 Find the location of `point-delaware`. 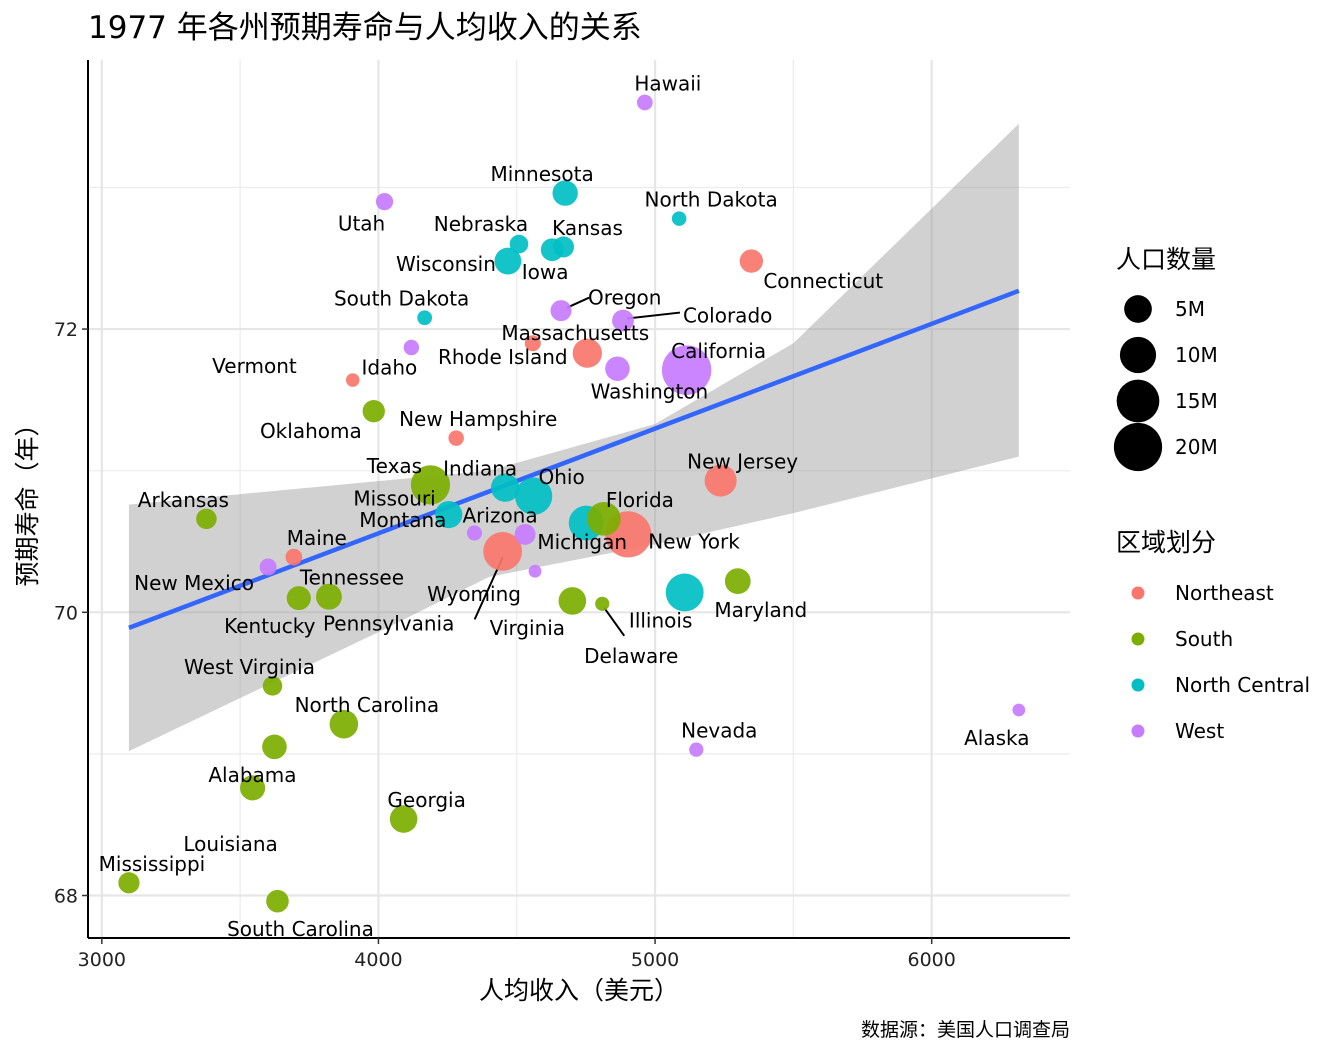

point-delaware is located at coordinates (602, 603).